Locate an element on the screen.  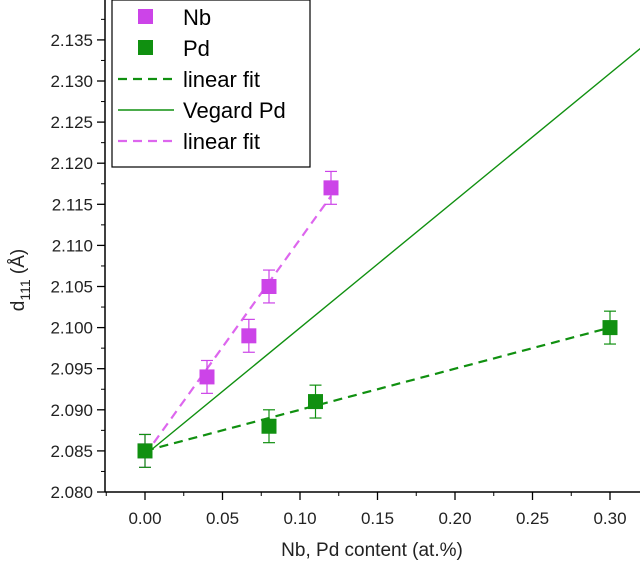
x-tick-label: 0.00 is located at coordinates (144, 518).